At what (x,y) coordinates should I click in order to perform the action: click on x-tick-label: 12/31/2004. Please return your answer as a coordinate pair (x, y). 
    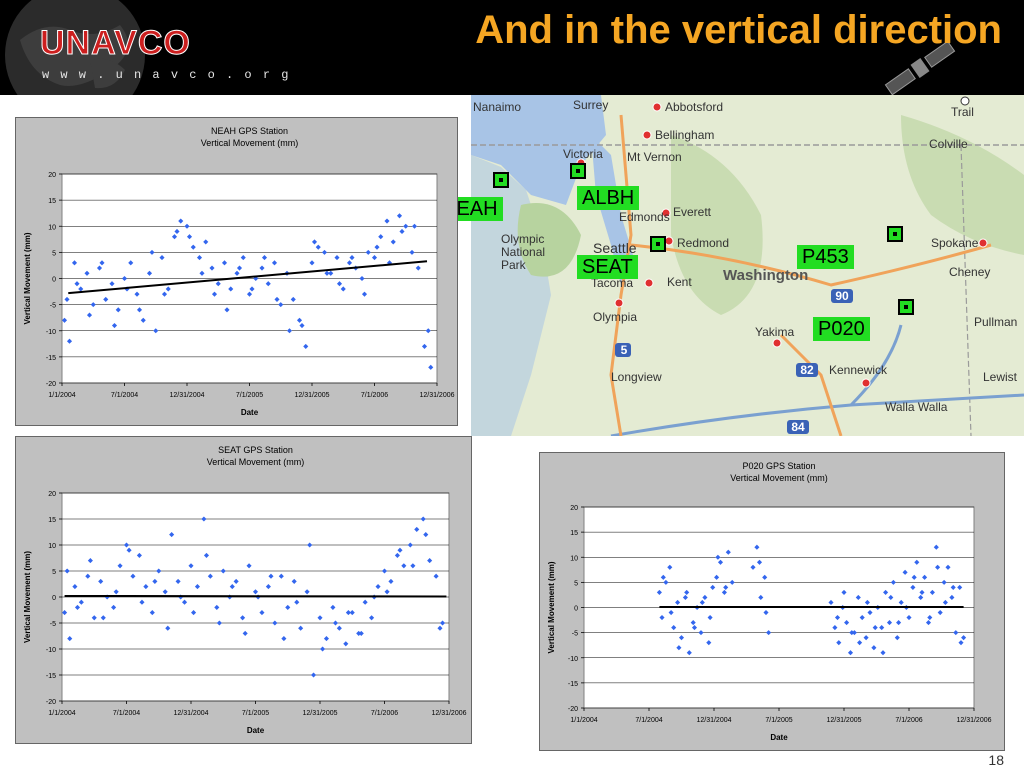
    Looking at the image, I should click on (713, 720).